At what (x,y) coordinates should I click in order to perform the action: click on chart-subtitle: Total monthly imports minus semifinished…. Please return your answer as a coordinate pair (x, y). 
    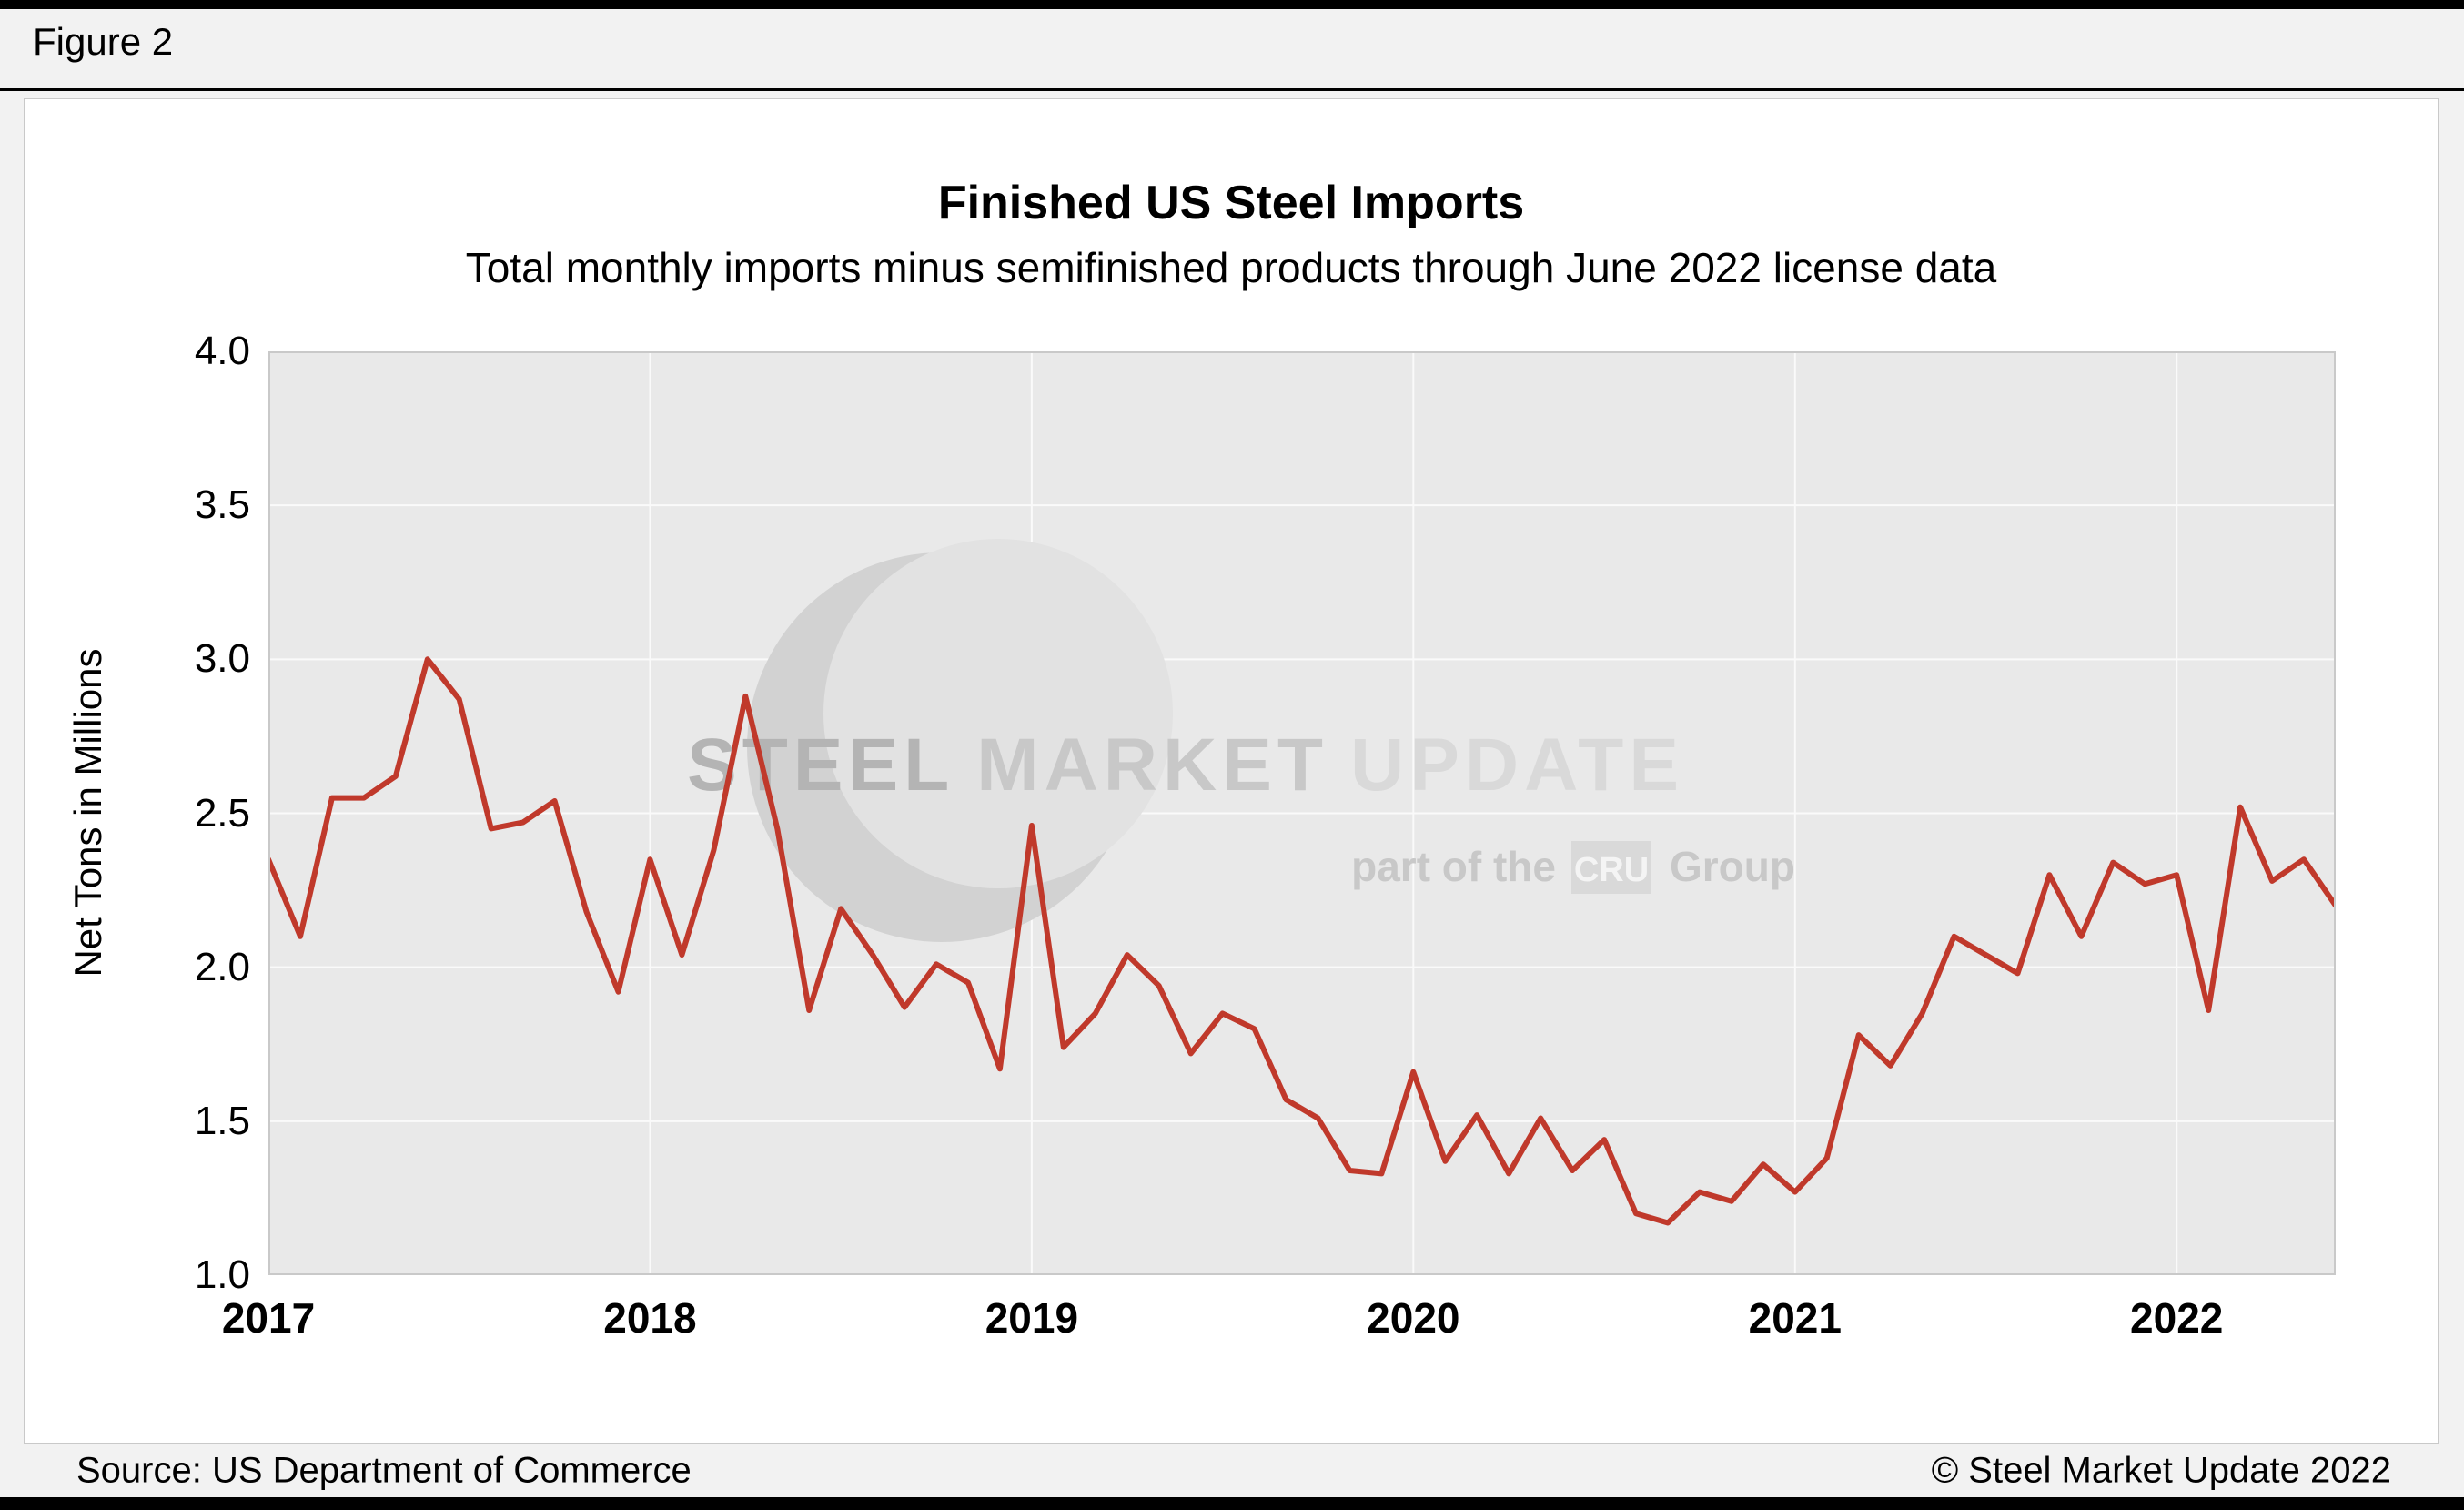
    Looking at the image, I should click on (1231, 267).